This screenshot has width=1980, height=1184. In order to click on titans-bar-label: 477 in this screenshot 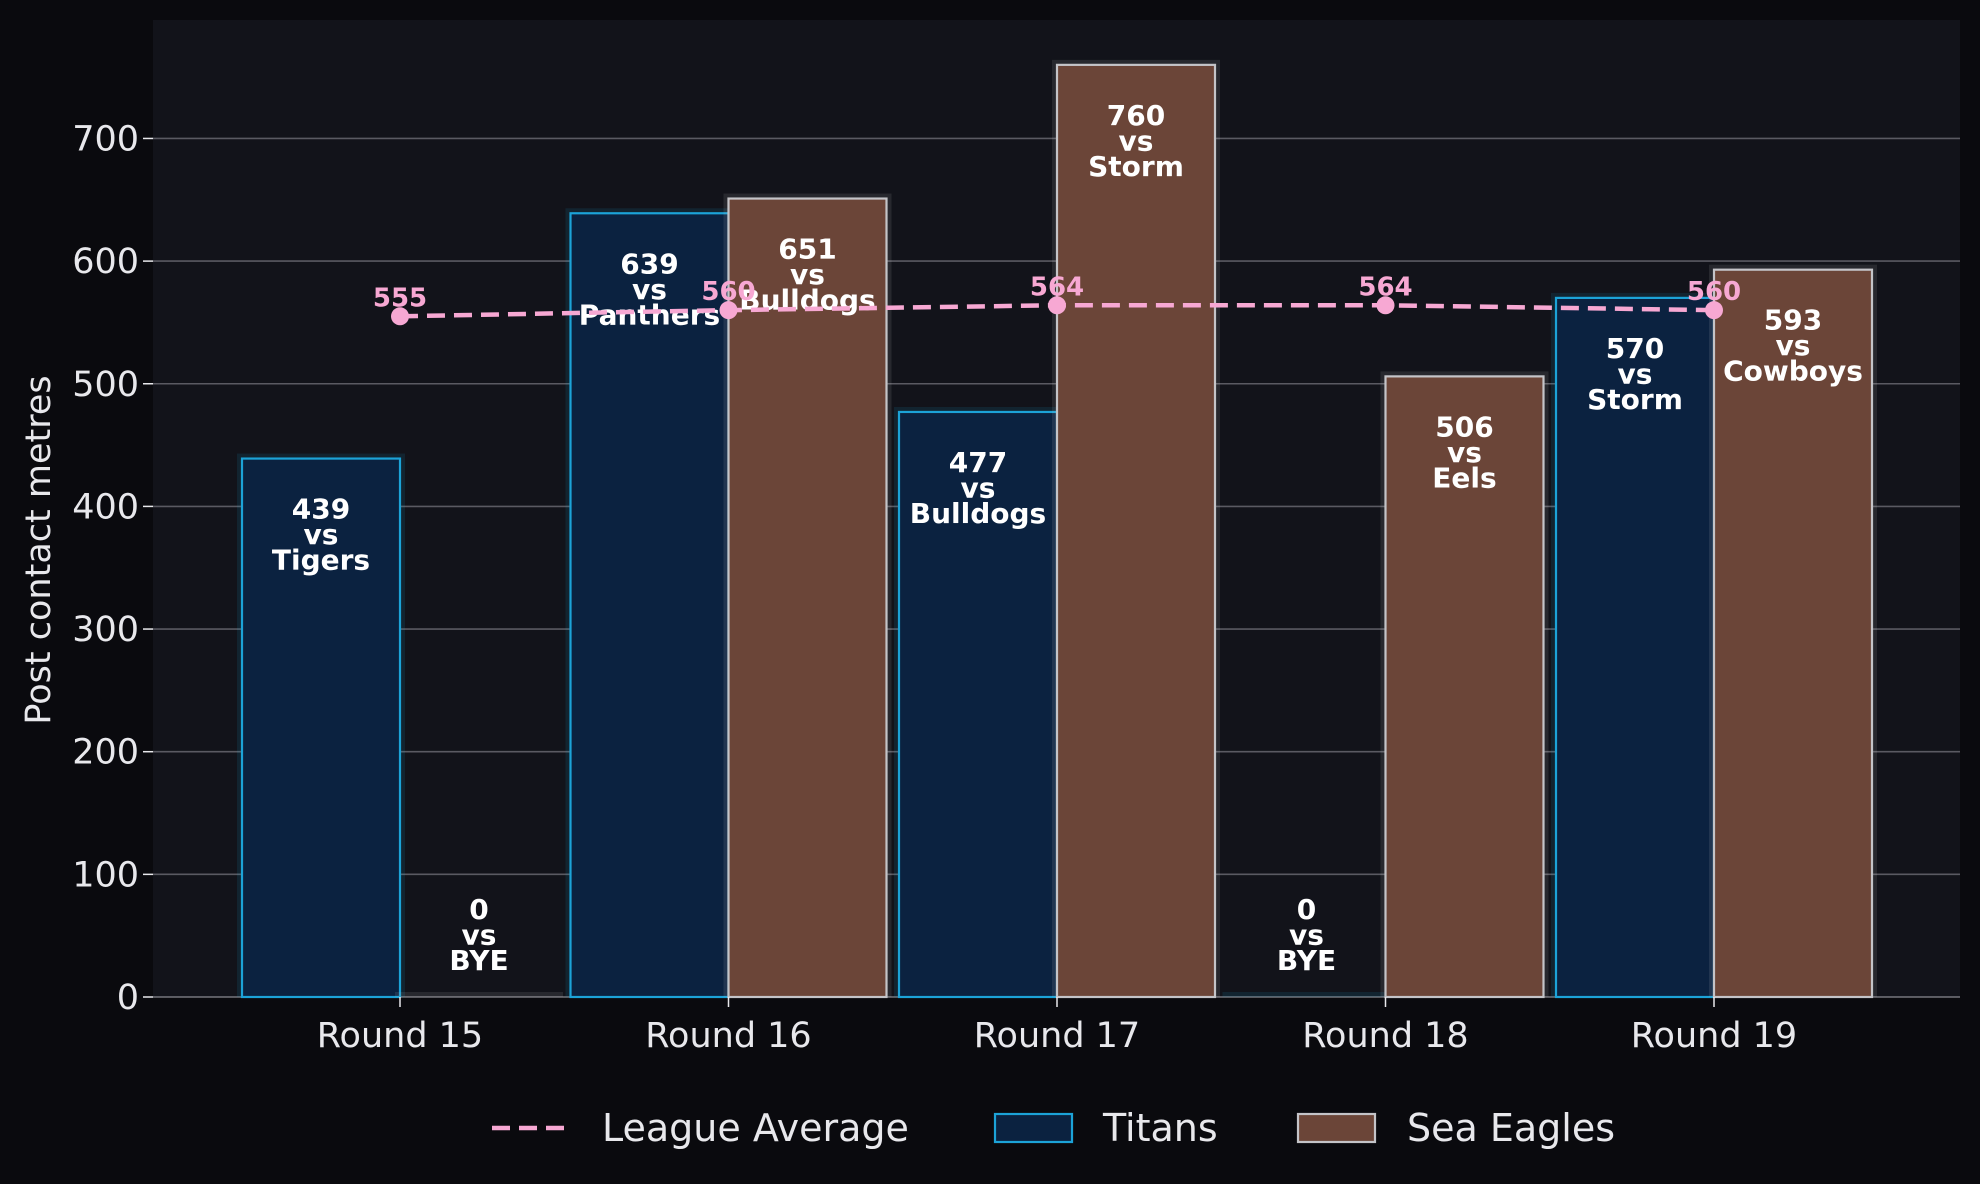, I will do `click(978, 462)`.